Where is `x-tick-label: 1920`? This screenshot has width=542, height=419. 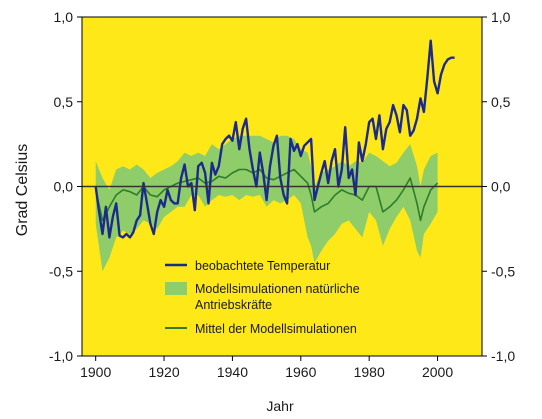
x-tick-label: 1920 is located at coordinates (163, 372).